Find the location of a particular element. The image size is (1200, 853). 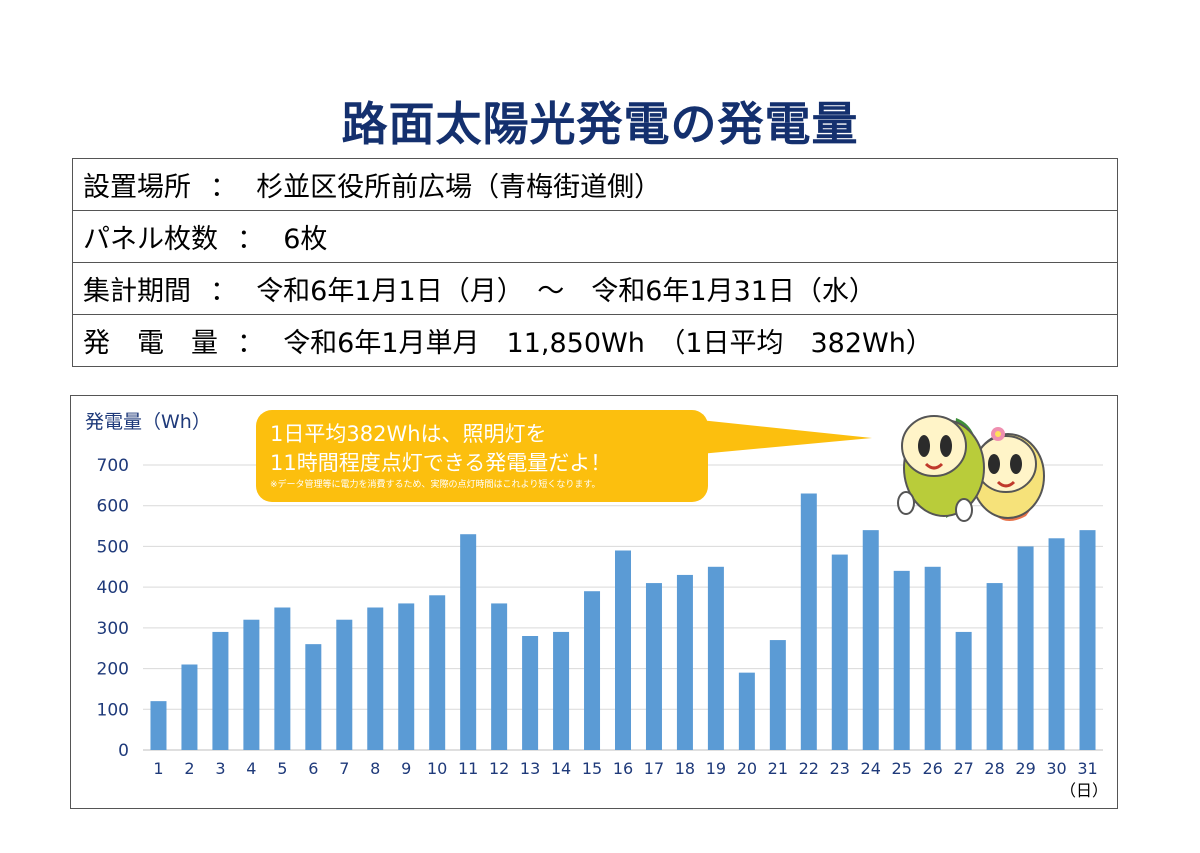

y-tick-label: 200 is located at coordinates (113, 670).